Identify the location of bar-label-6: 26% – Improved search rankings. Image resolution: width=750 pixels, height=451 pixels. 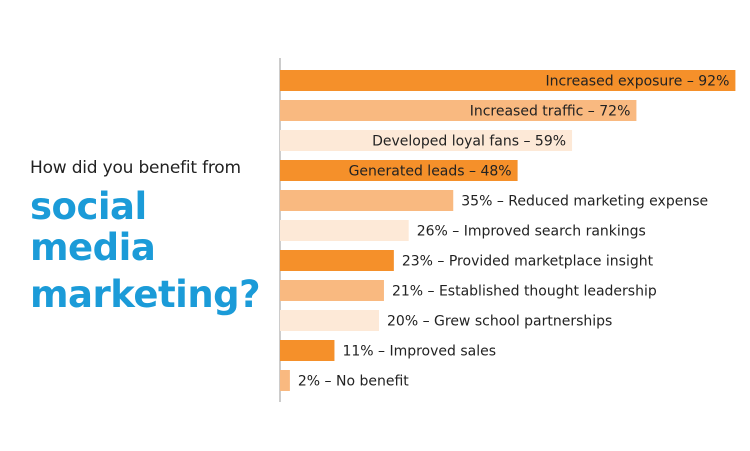
(531, 232).